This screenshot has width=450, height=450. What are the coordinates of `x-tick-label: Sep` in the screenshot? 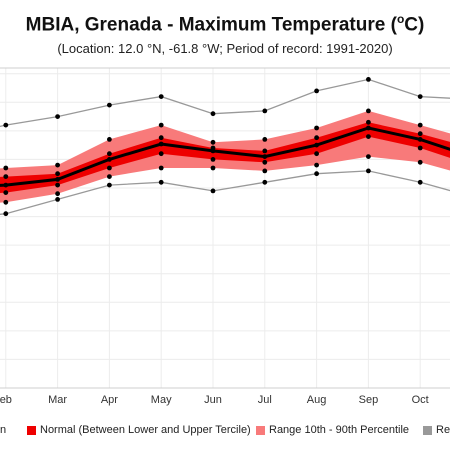 It's located at (369, 400).